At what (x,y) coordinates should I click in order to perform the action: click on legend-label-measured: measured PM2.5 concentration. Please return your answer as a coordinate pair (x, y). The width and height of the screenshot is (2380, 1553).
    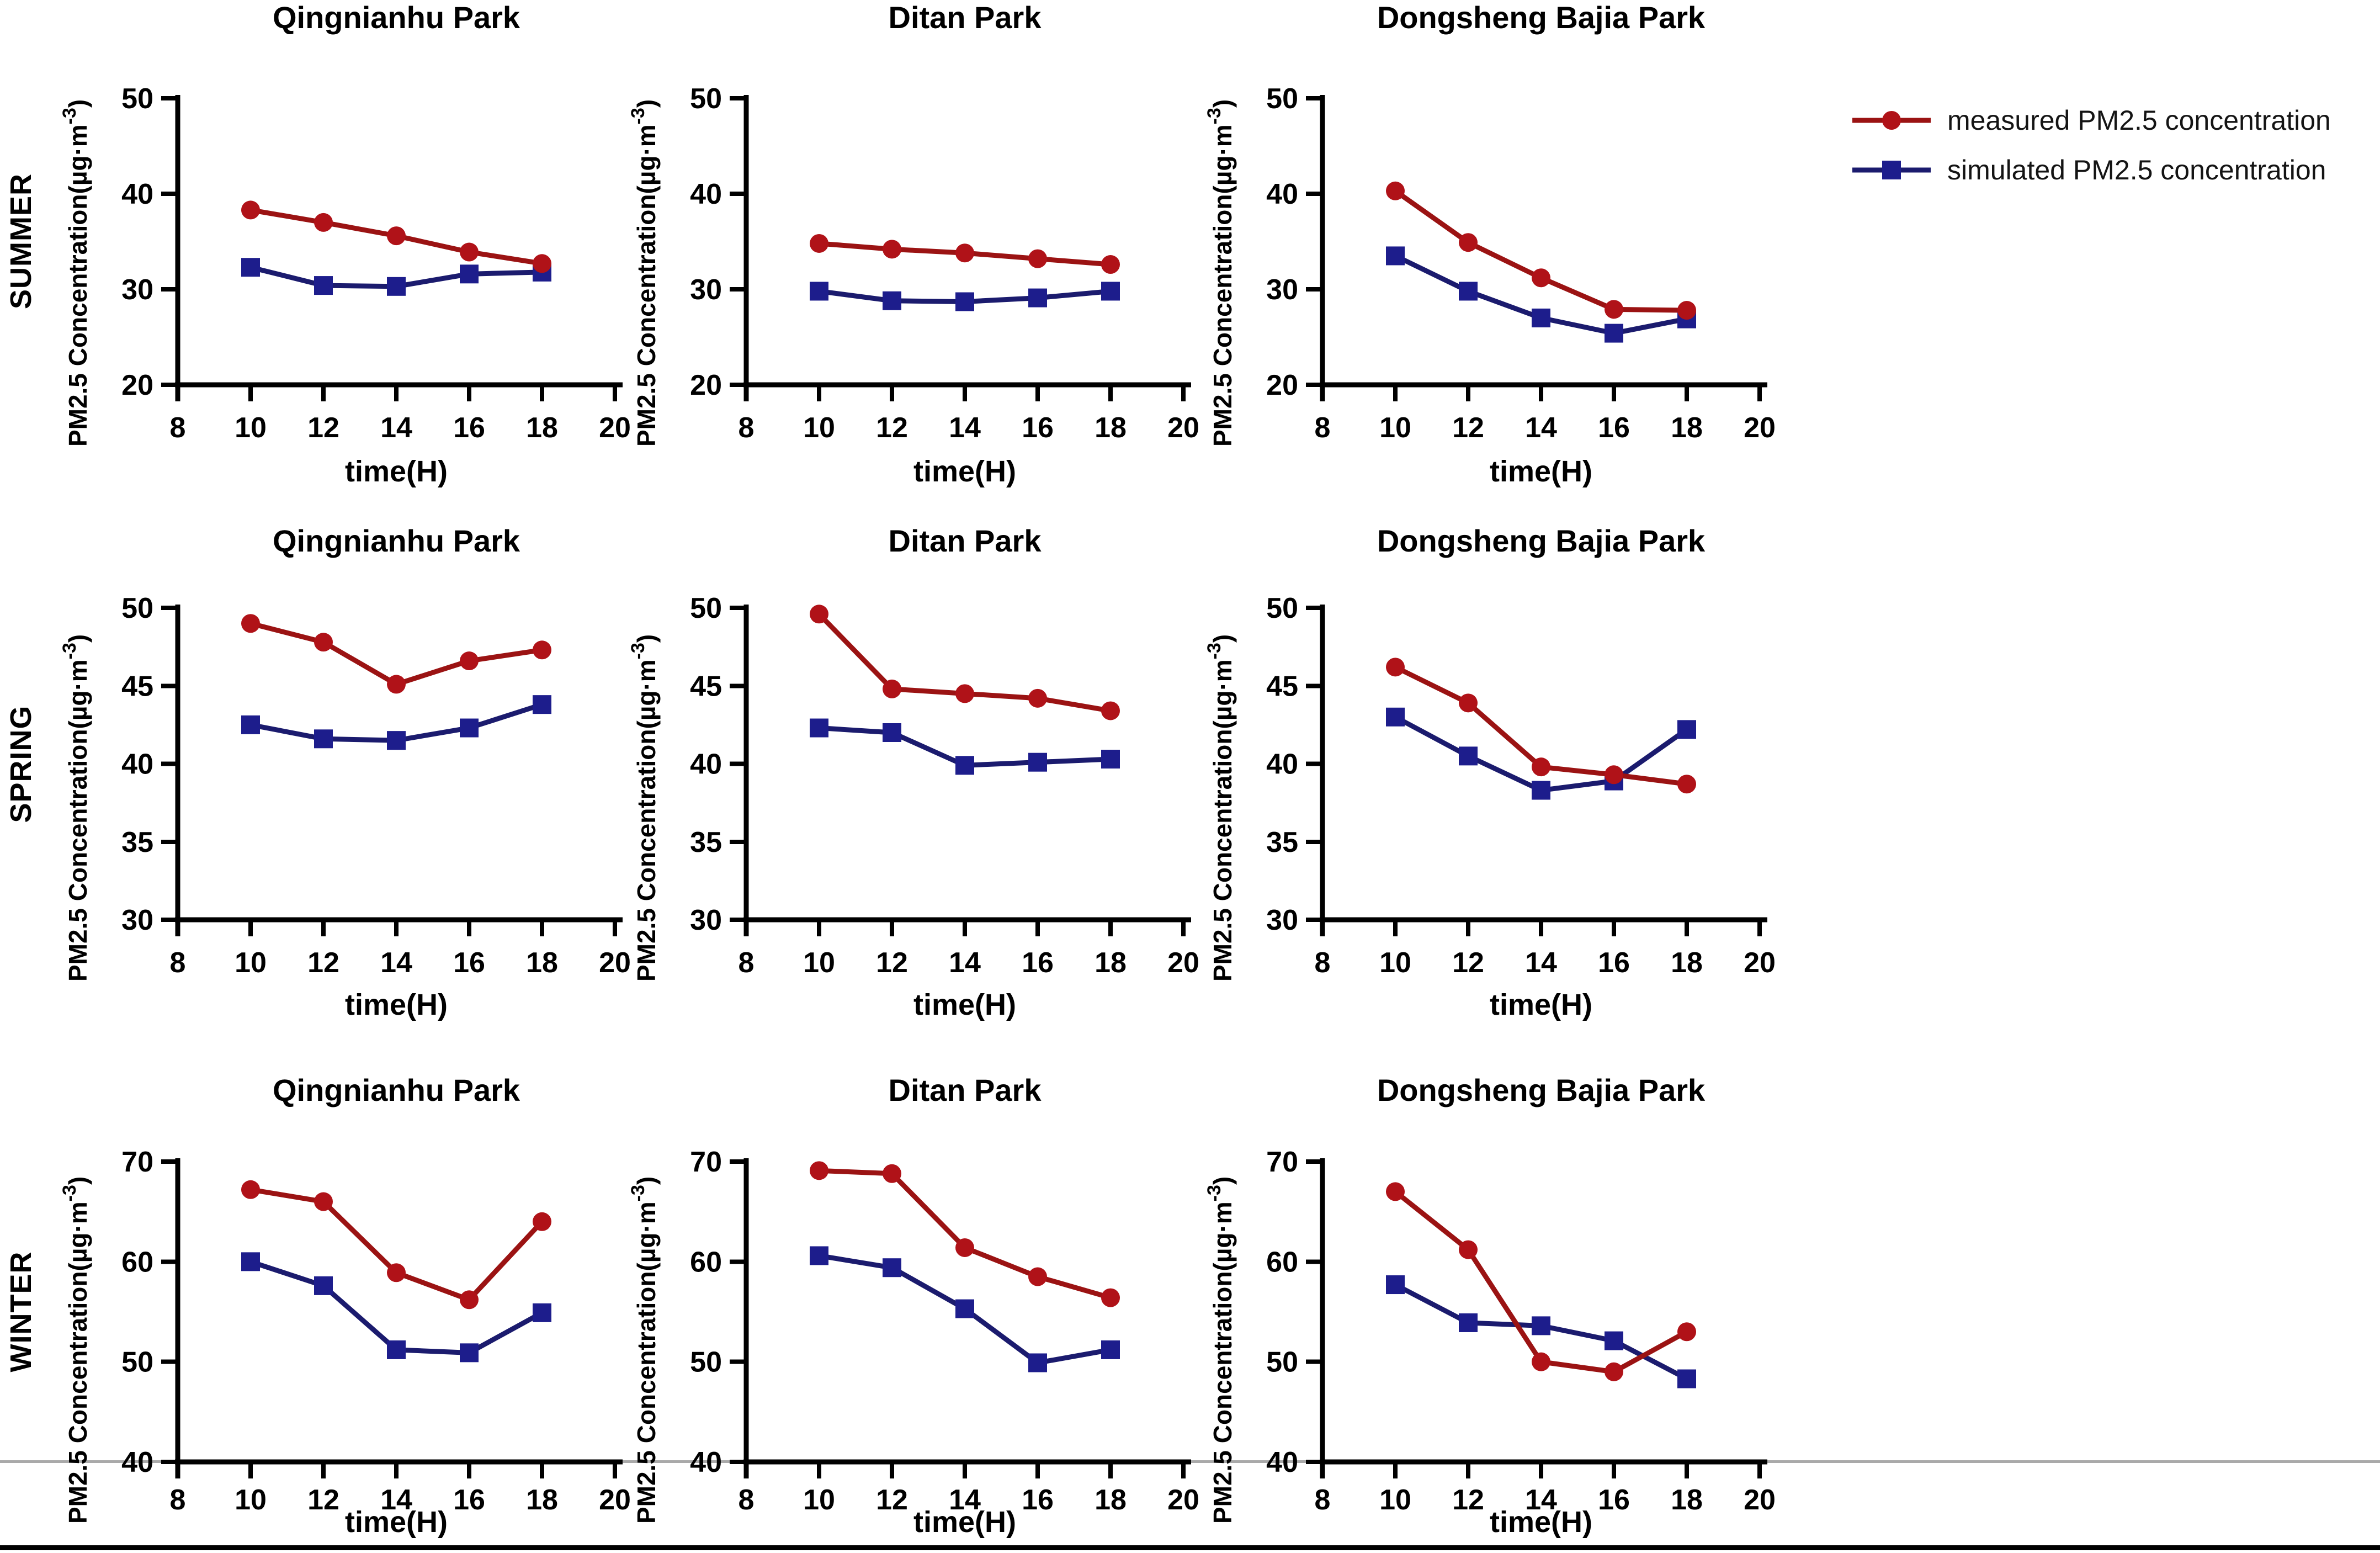
    Looking at the image, I should click on (2139, 121).